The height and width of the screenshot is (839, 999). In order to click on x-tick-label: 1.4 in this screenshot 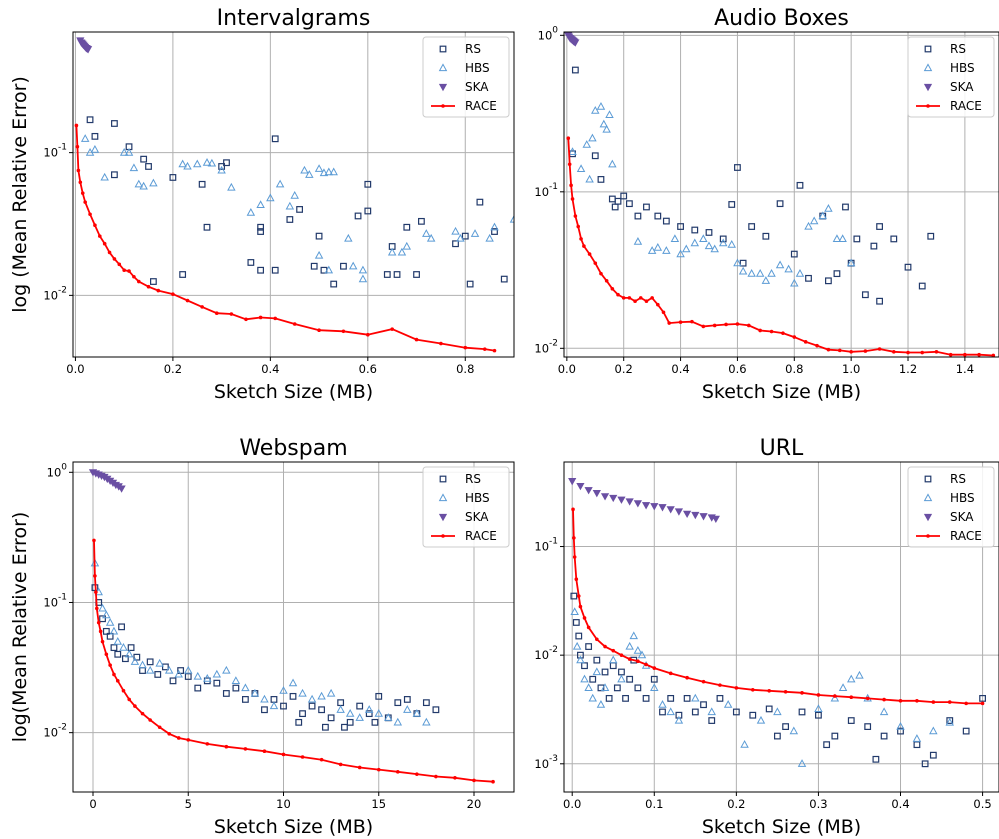, I will do `click(965, 369)`.